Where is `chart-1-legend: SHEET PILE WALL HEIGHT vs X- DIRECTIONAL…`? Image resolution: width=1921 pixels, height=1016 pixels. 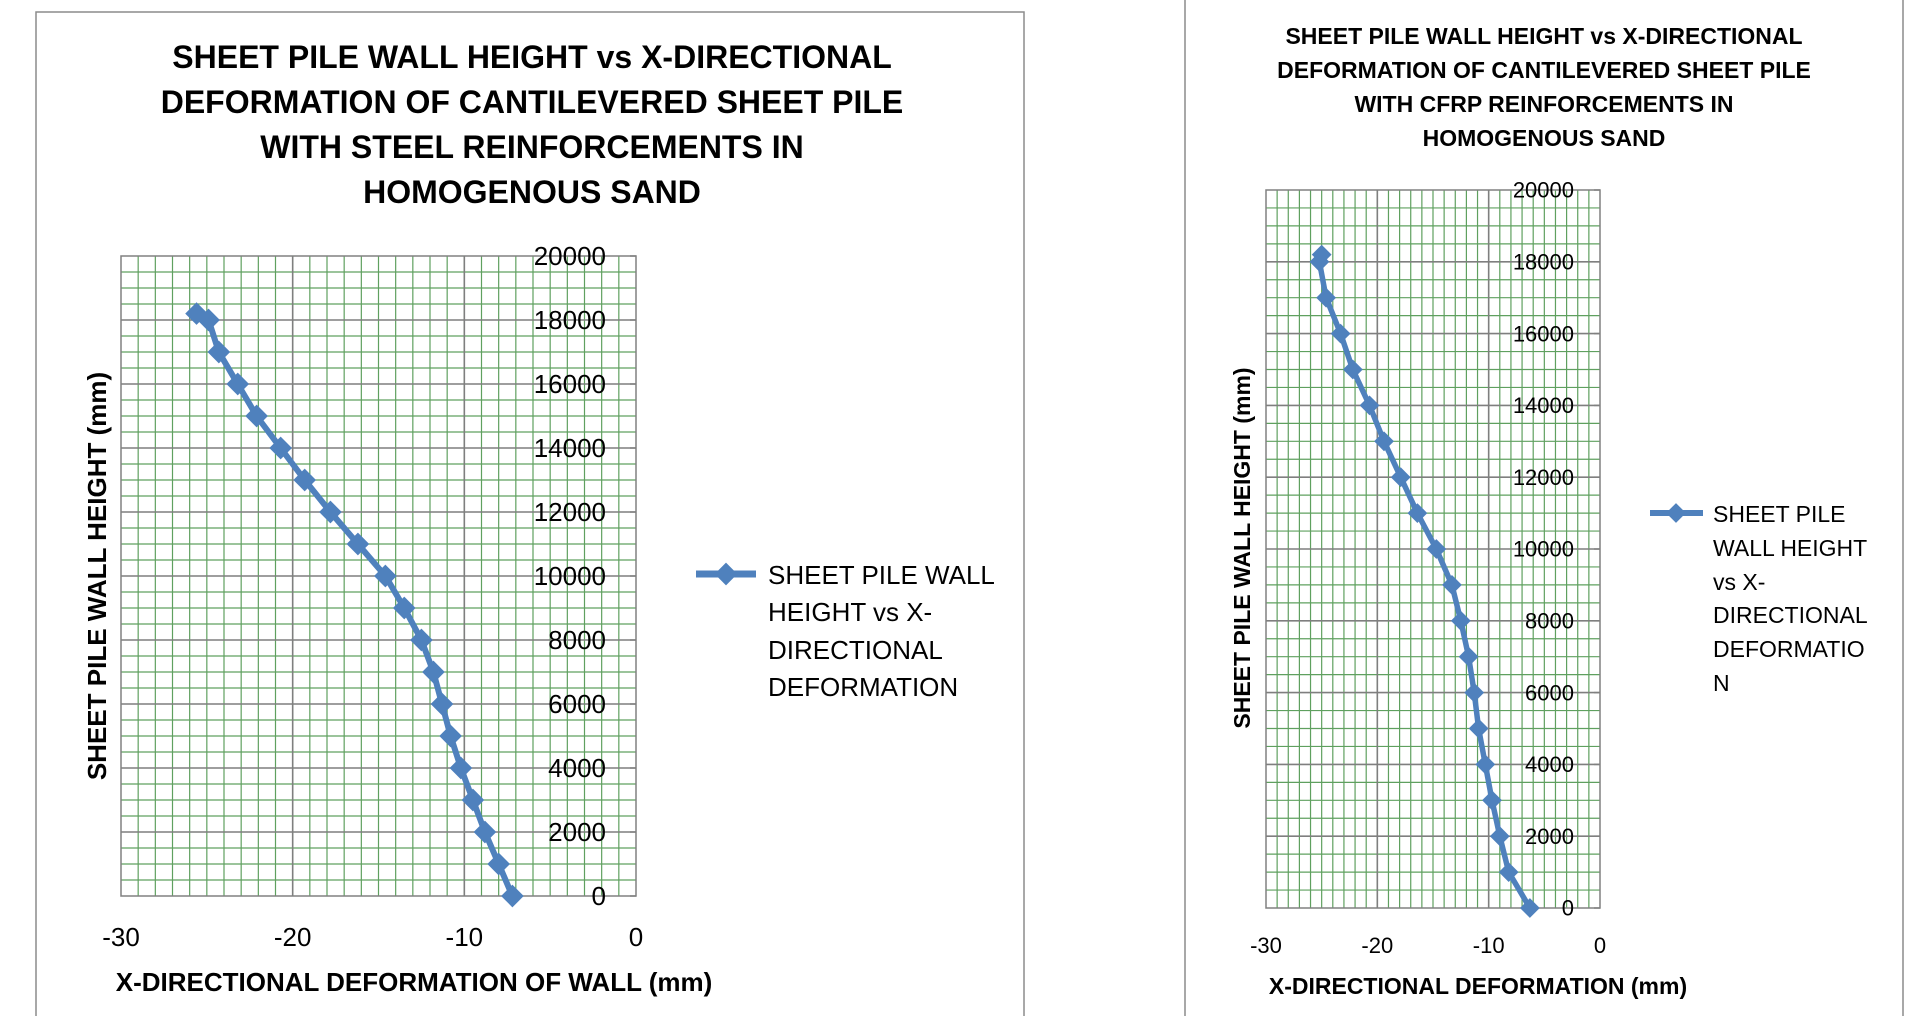 chart-1-legend: SHEET PILE WALL HEIGHT vs X- DIRECTIONAL… is located at coordinates (845, 631).